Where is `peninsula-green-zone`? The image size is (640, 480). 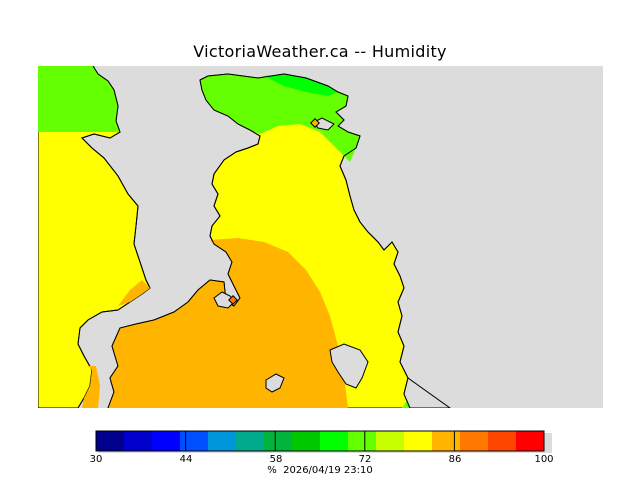 peninsula-green-zone is located at coordinates (280, 118).